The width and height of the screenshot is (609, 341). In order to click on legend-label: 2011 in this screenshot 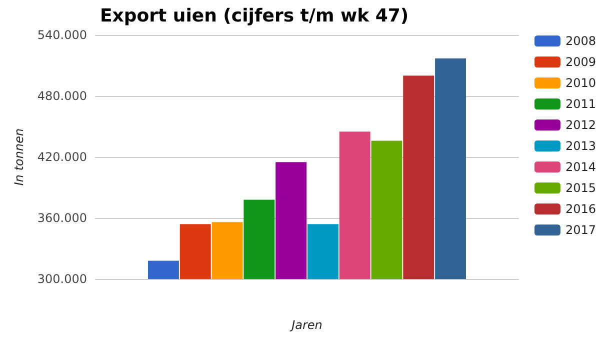, I will do `click(580, 104)`.